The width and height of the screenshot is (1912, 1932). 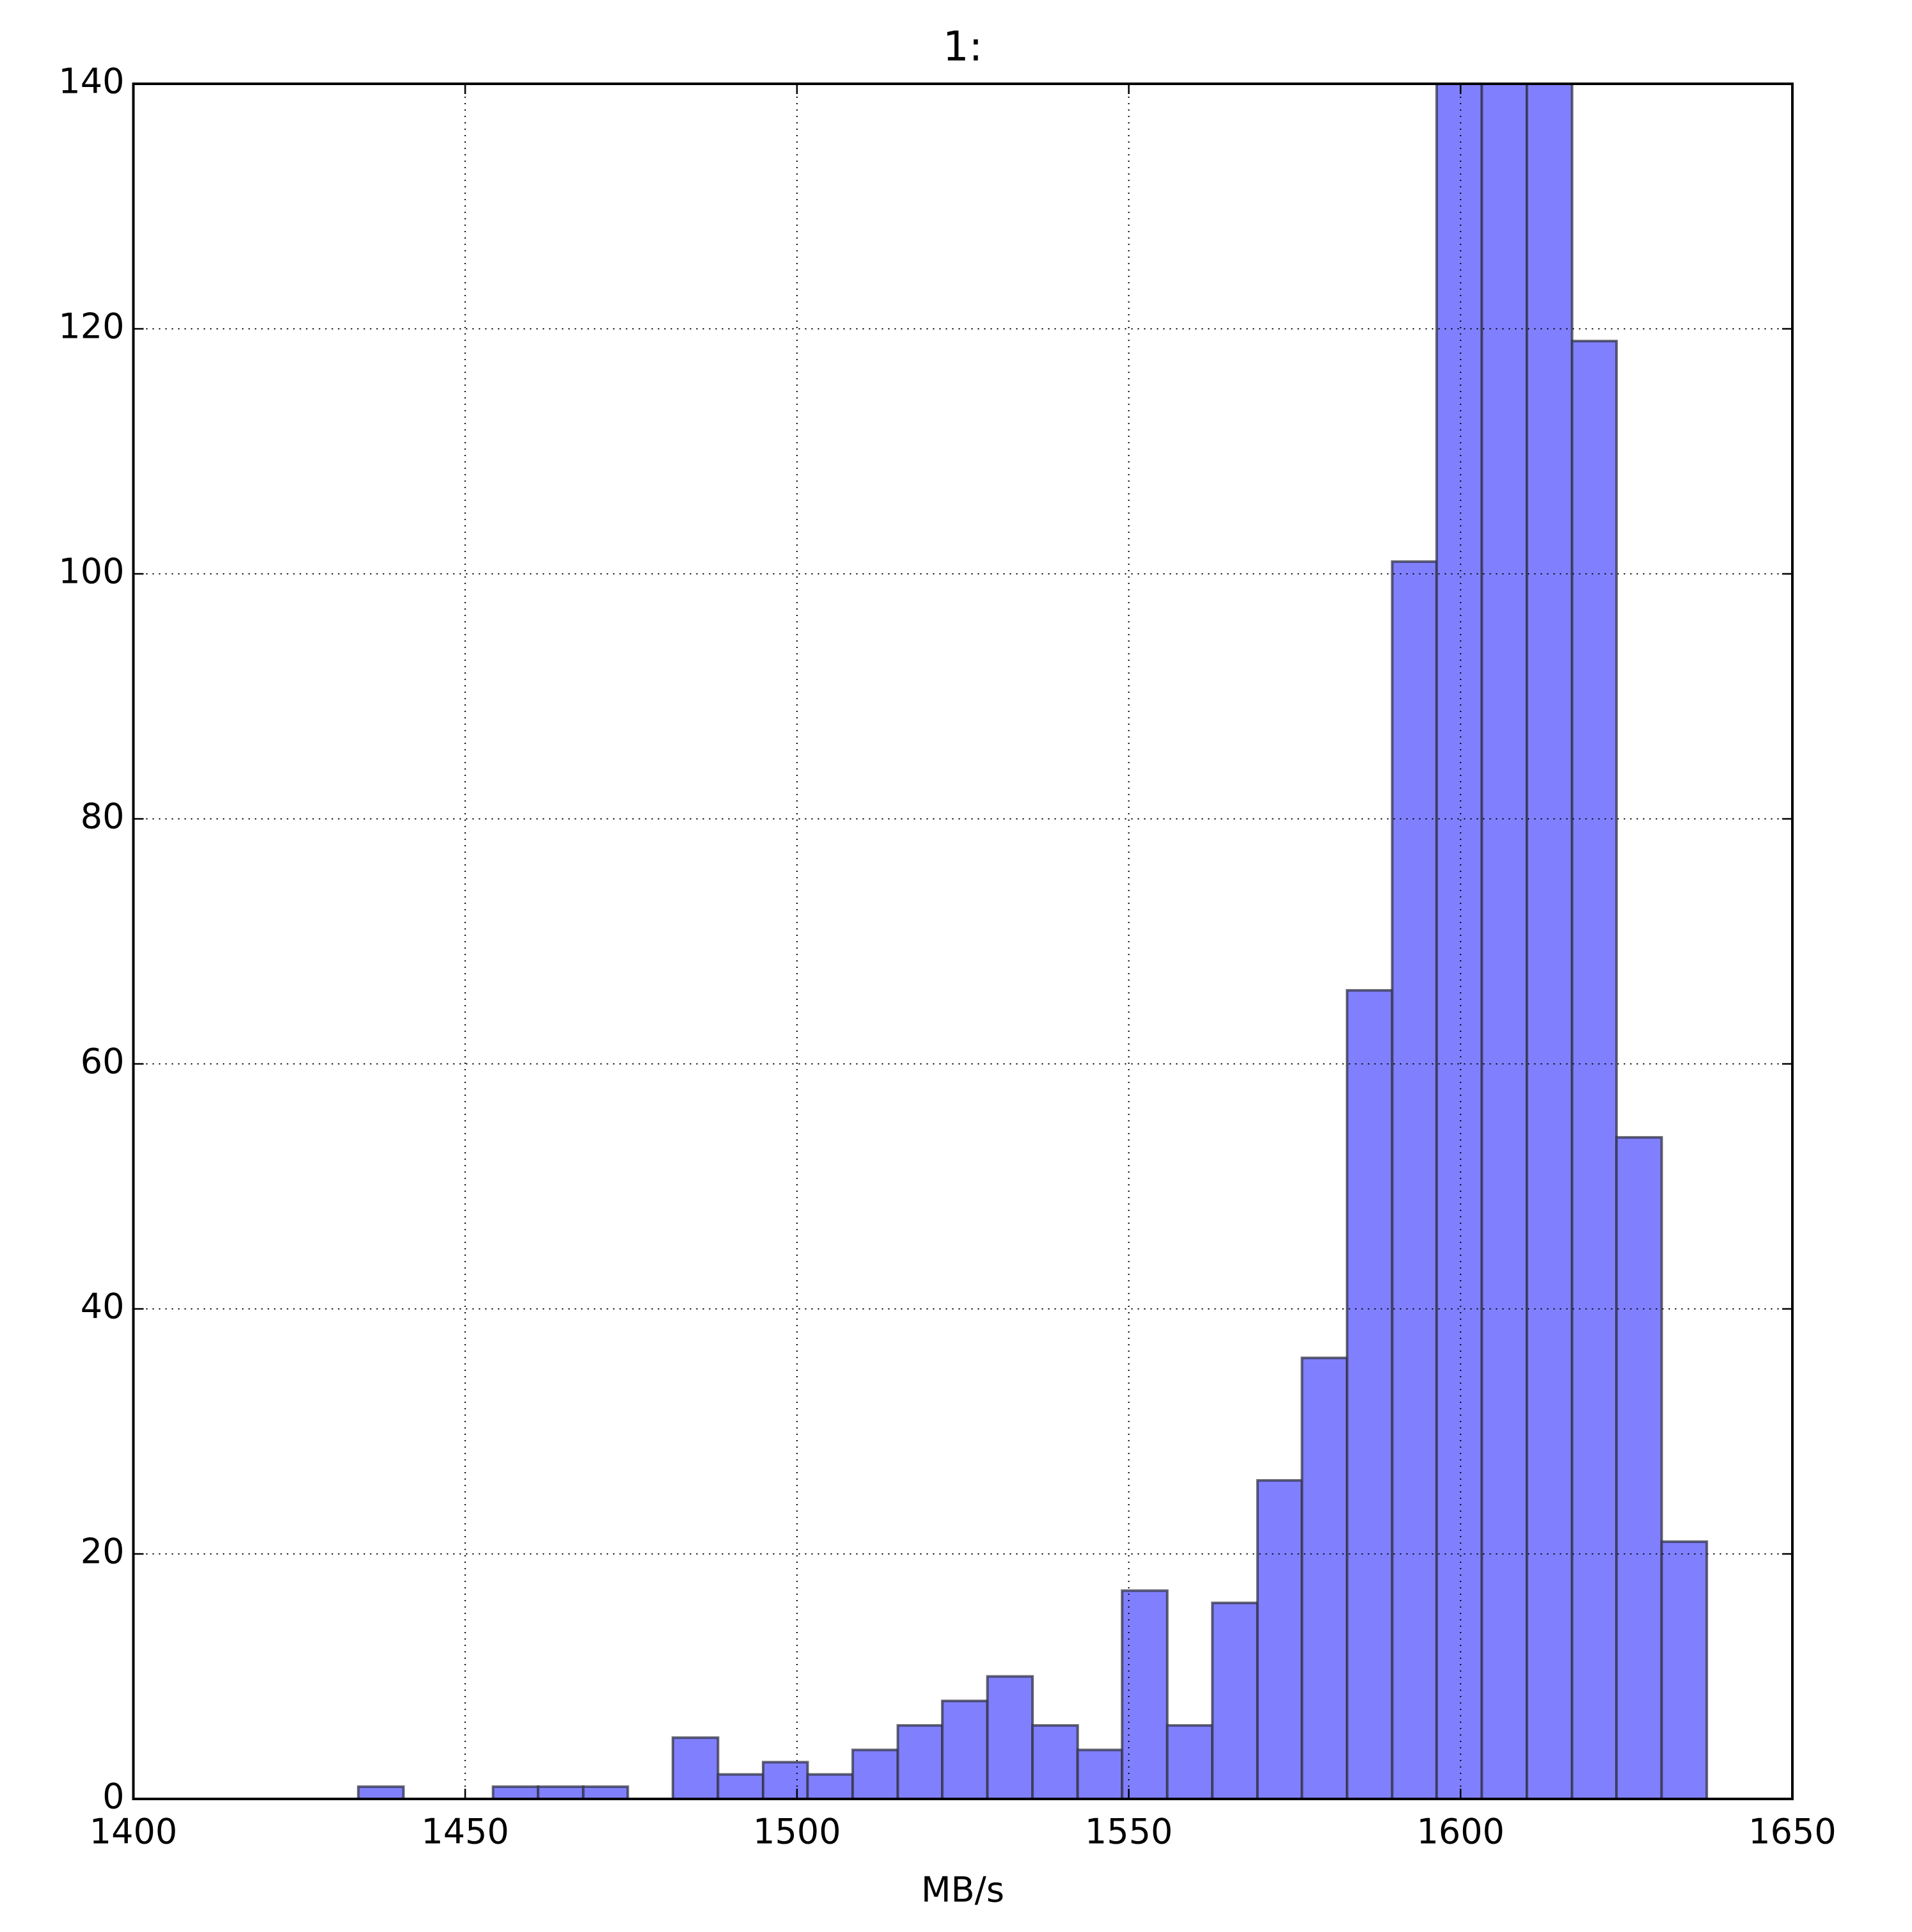 I want to click on x-tick-label: 1650, so click(x=1792, y=1832).